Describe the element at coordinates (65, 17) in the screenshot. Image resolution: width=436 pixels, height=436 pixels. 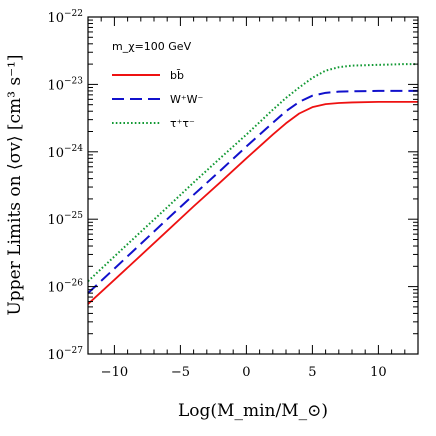
I see `y-tick-label: 10−22` at that location.